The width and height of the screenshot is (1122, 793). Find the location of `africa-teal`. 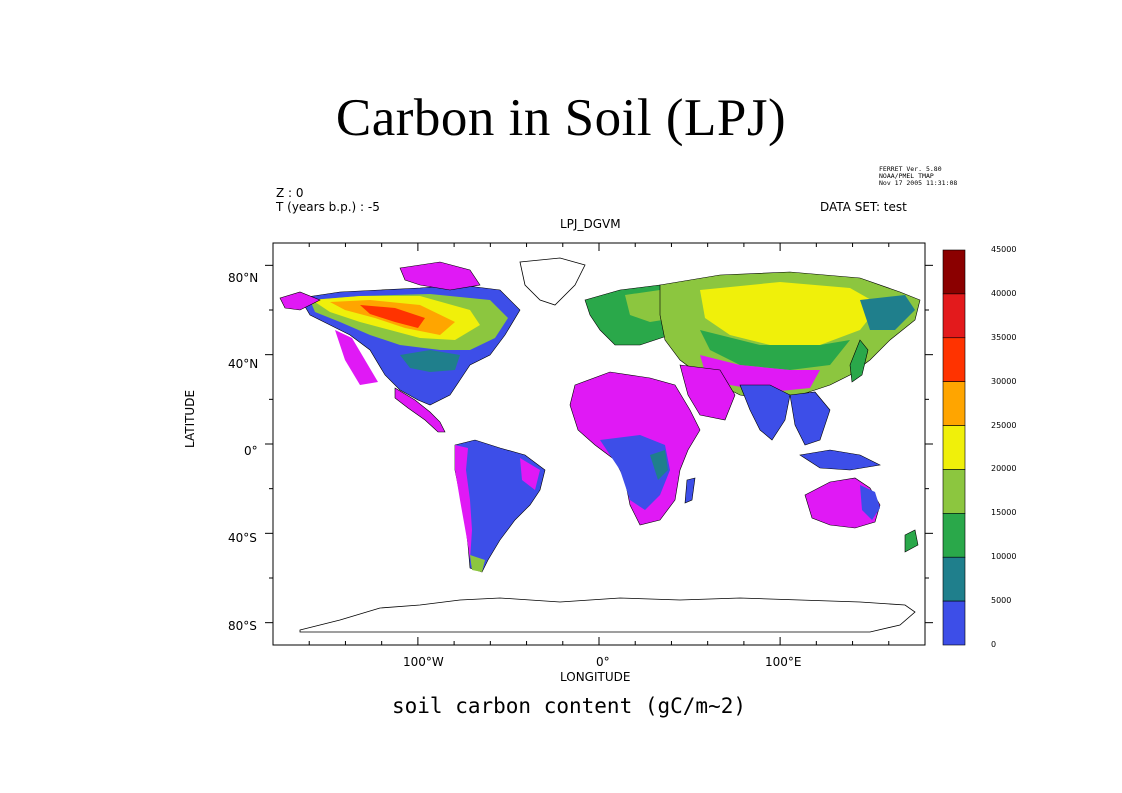

africa-teal is located at coordinates (659, 465).